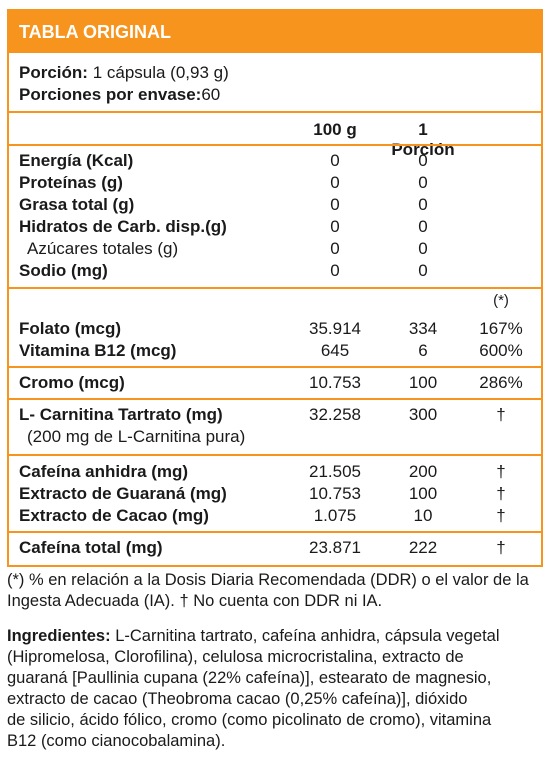 The width and height of the screenshot is (550, 758). Describe the element at coordinates (335, 547) in the screenshot. I see `cell-cafeina-total-100g: 23.871` at that location.